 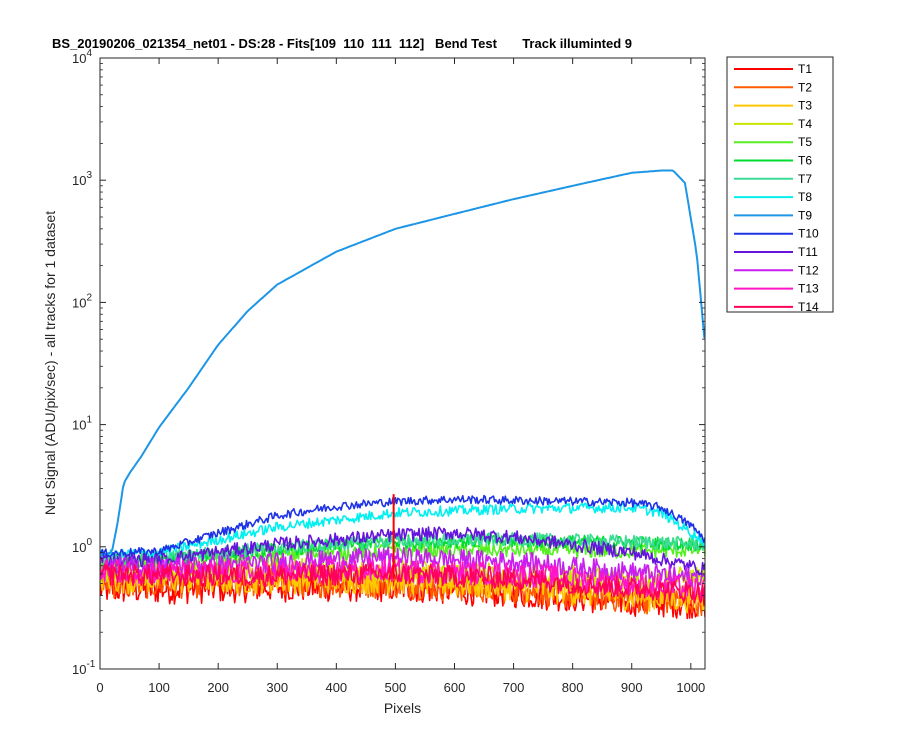 I want to click on legend-label-t6: T6, so click(x=805, y=161).